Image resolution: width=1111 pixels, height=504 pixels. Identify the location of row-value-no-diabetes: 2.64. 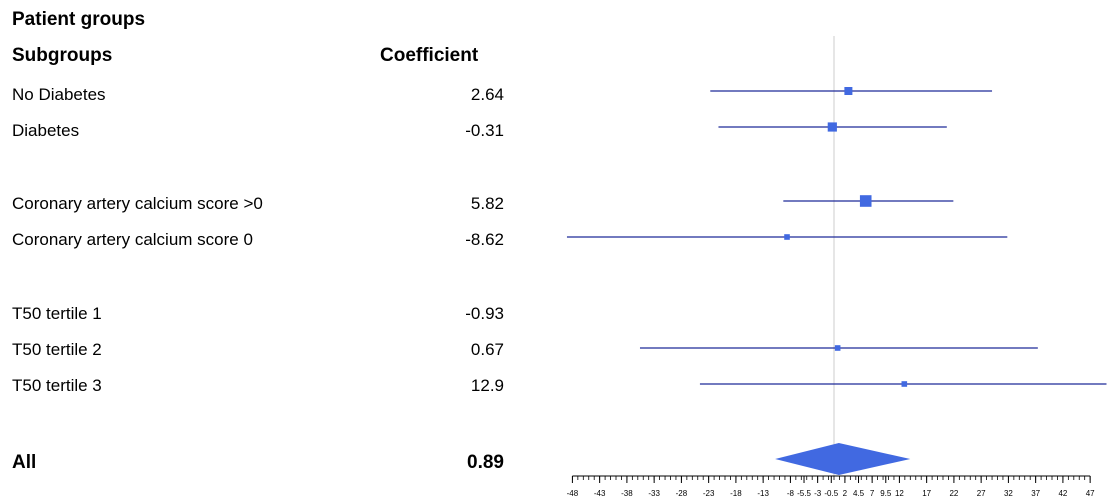
(487, 94).